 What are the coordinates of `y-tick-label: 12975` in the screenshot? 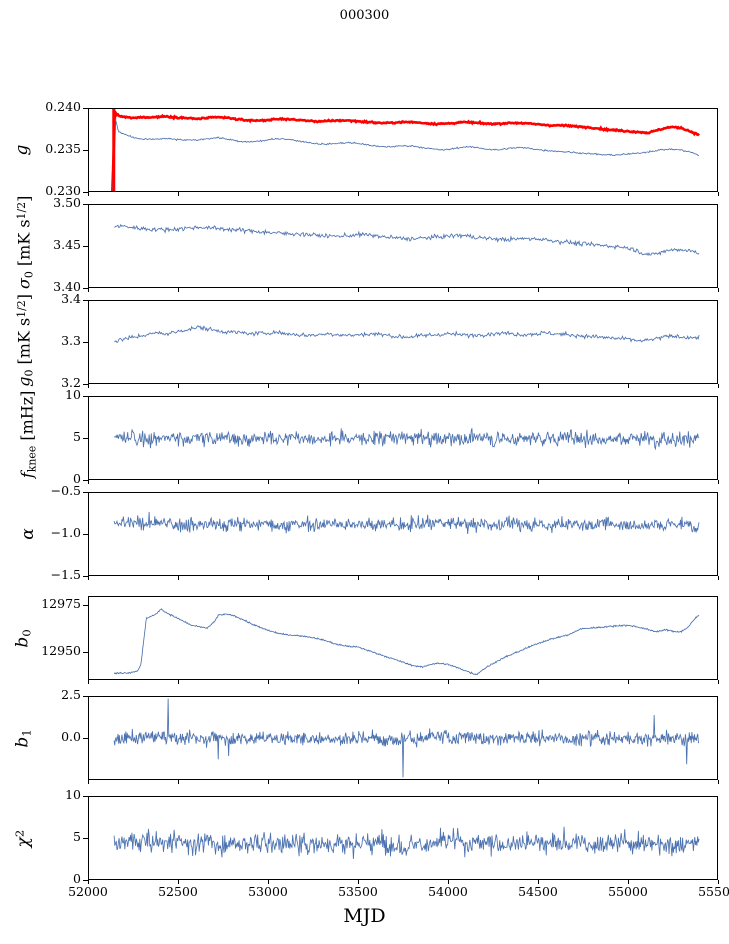 It's located at (61, 604).